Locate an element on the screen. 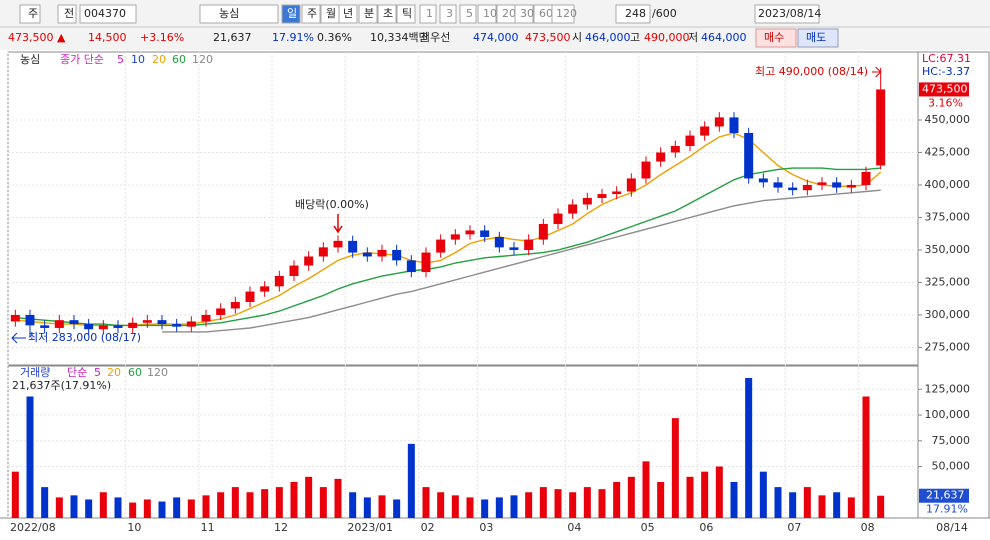  toolbar-label: 2023/08/14 is located at coordinates (789, 13).